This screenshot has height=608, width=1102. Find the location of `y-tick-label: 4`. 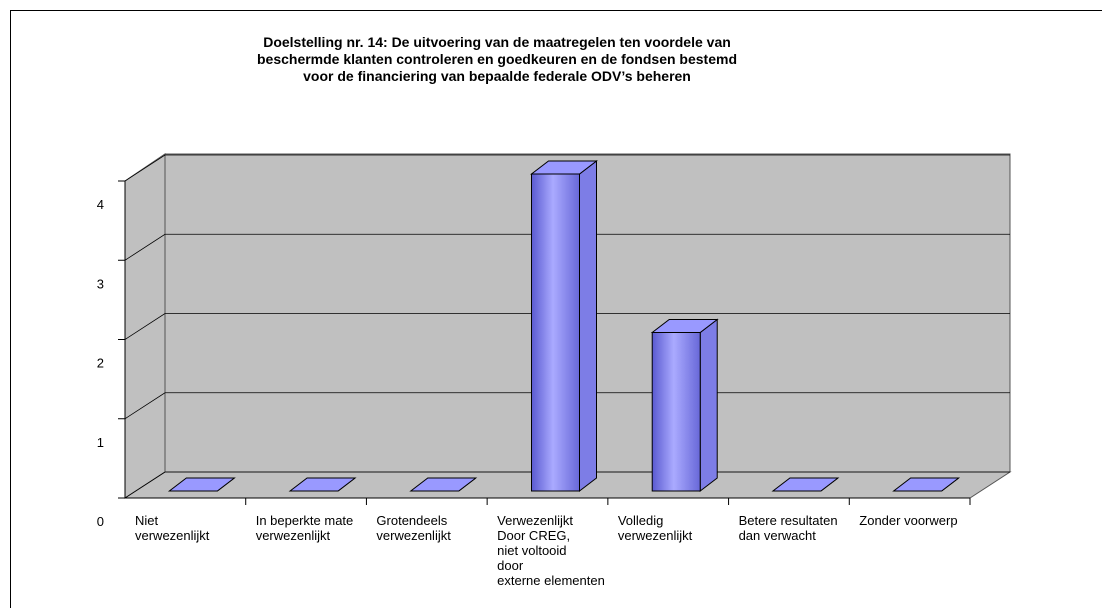

y-tick-label: 4 is located at coordinates (100, 204).